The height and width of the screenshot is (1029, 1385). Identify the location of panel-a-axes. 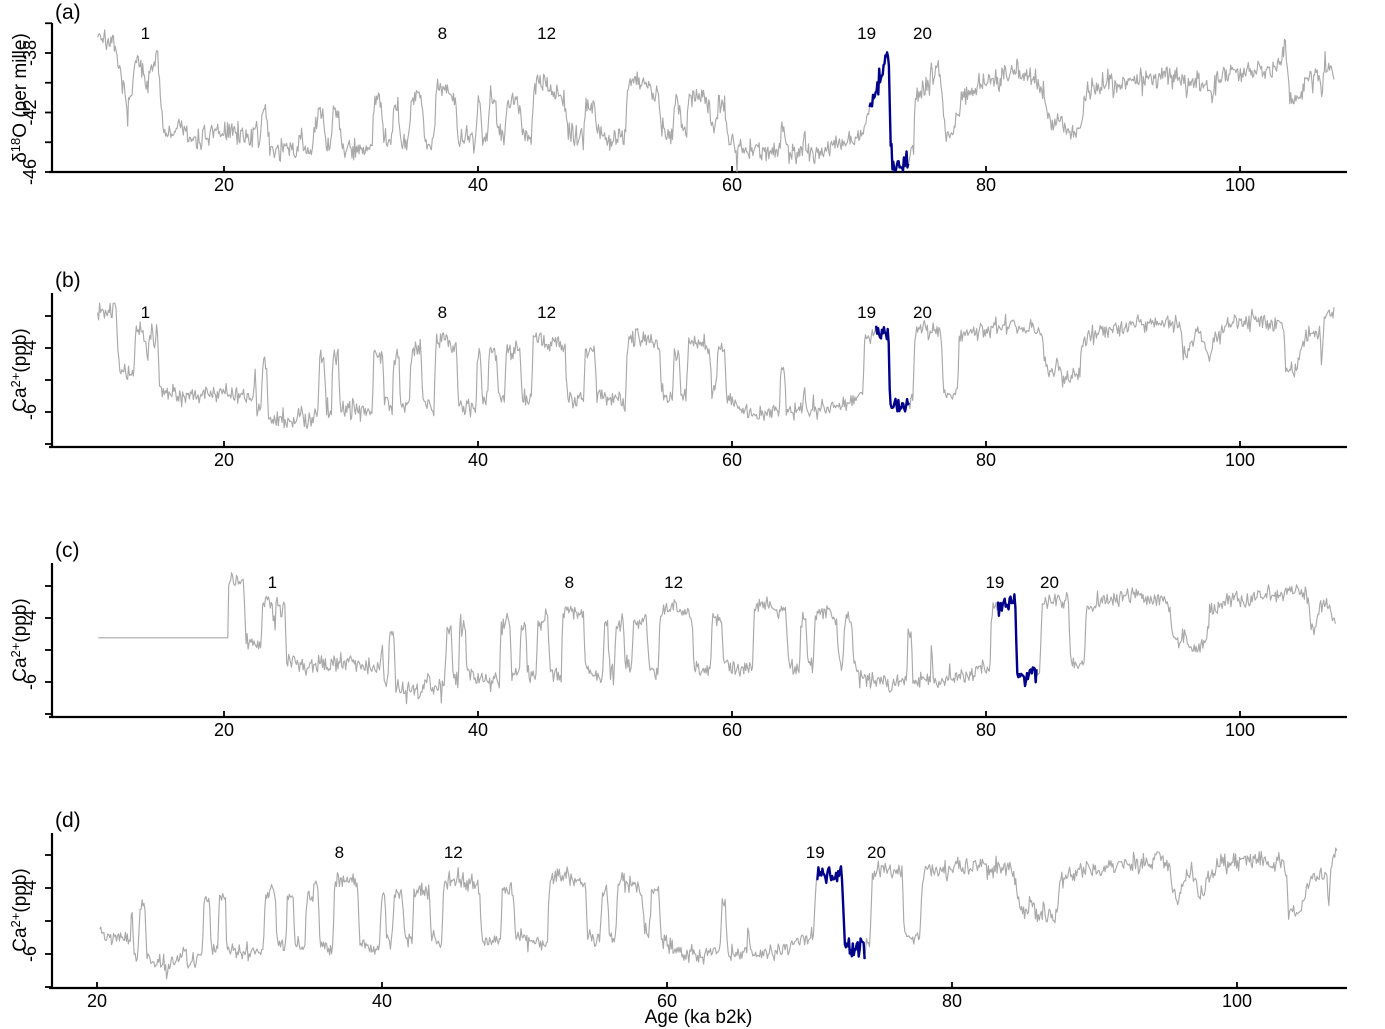
(698, 98).